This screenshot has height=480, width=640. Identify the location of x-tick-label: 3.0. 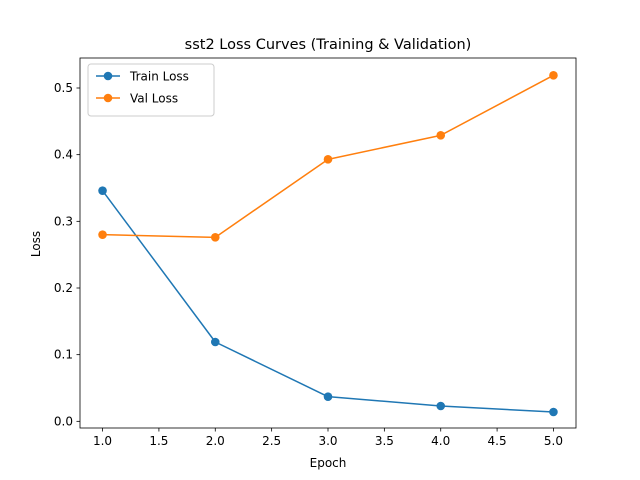
(327, 441).